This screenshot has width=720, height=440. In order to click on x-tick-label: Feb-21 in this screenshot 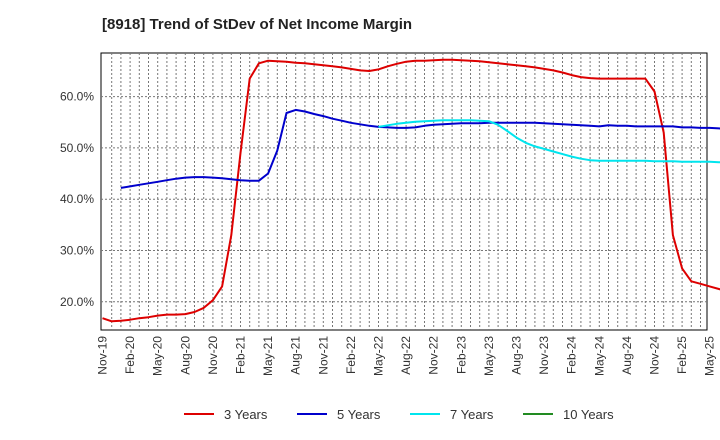, I will do `click(241, 355)`.